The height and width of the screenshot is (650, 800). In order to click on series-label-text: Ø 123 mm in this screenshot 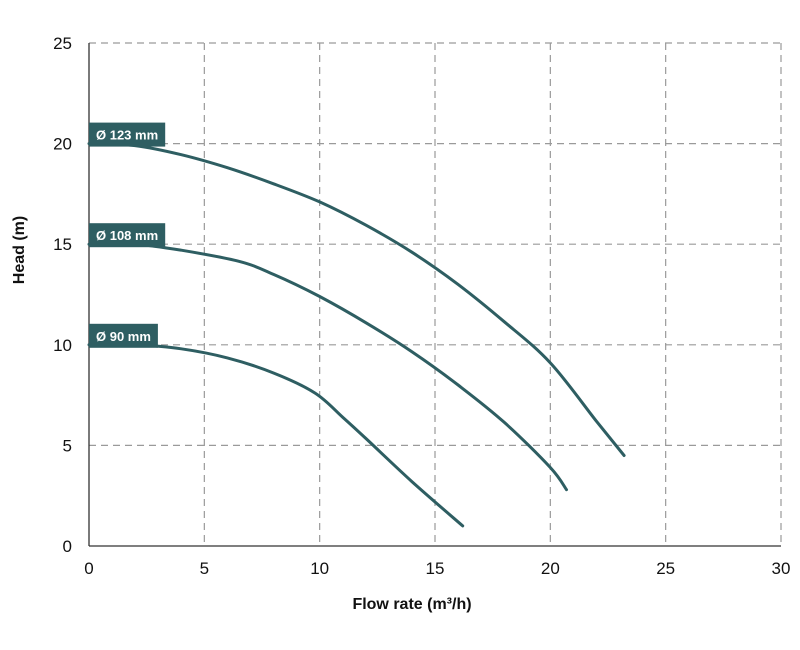, I will do `click(127, 135)`.